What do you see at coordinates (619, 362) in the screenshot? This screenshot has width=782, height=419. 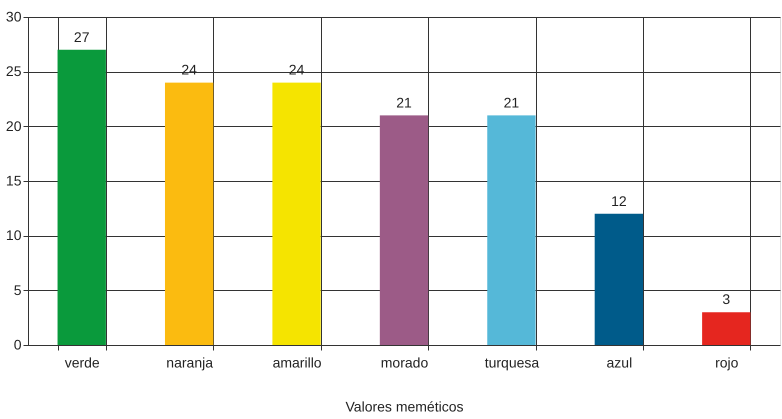 I see `x-tick-label: azul` at bounding box center [619, 362].